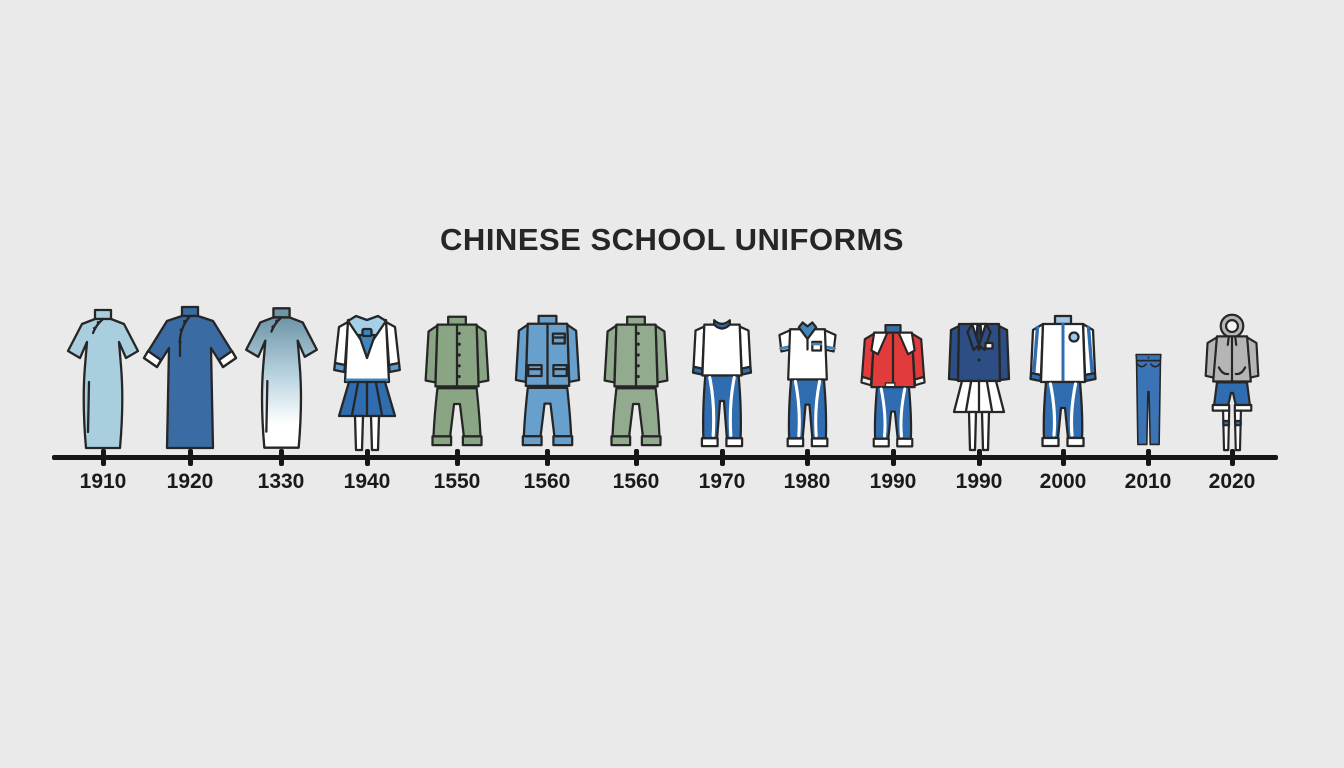  Describe the element at coordinates (281, 376) in the screenshot. I see `qipao-gradient-illustration` at that location.